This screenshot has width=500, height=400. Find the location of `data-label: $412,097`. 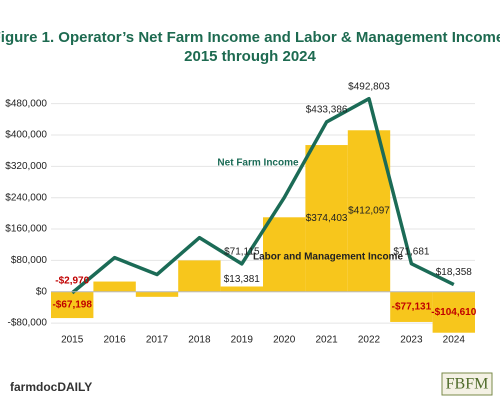

data-label: $412,097 is located at coordinates (369, 211).